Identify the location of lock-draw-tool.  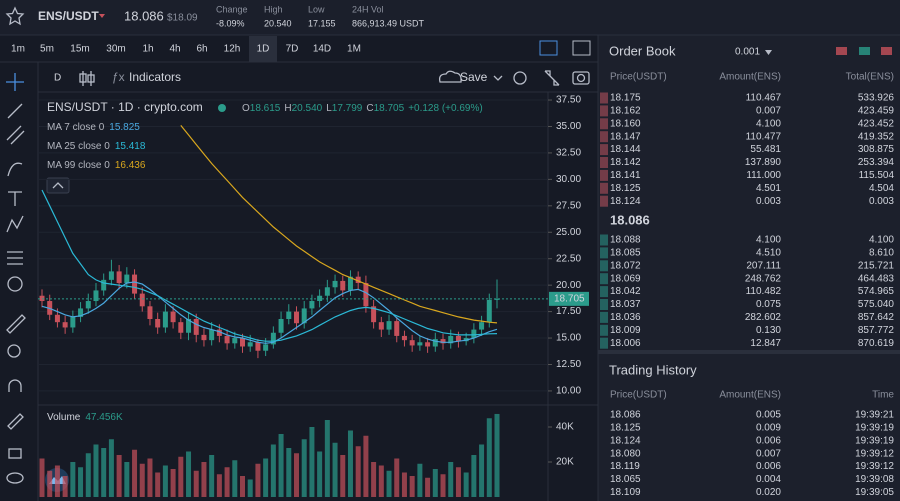
(15, 421).